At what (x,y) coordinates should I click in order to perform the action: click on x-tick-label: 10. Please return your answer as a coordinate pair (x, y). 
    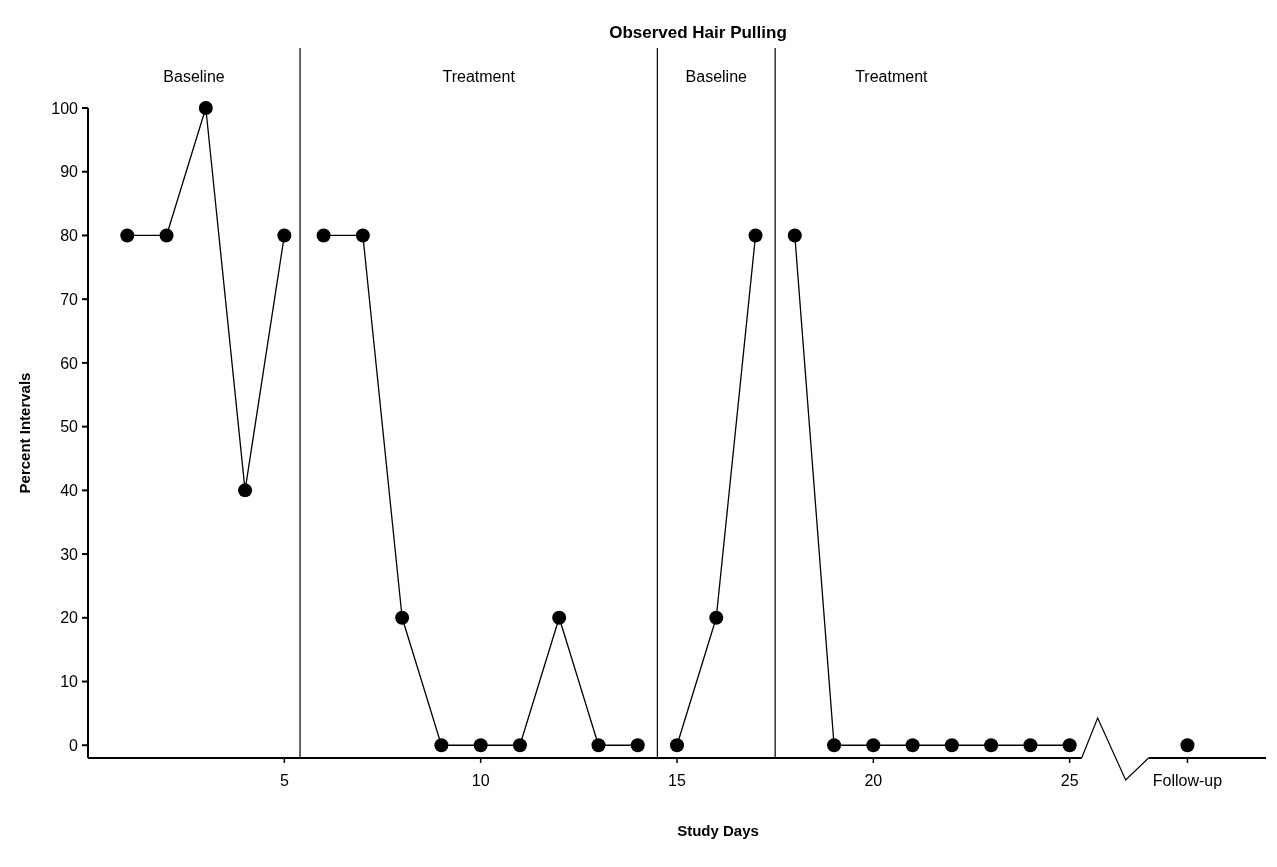
    Looking at the image, I should click on (480, 780).